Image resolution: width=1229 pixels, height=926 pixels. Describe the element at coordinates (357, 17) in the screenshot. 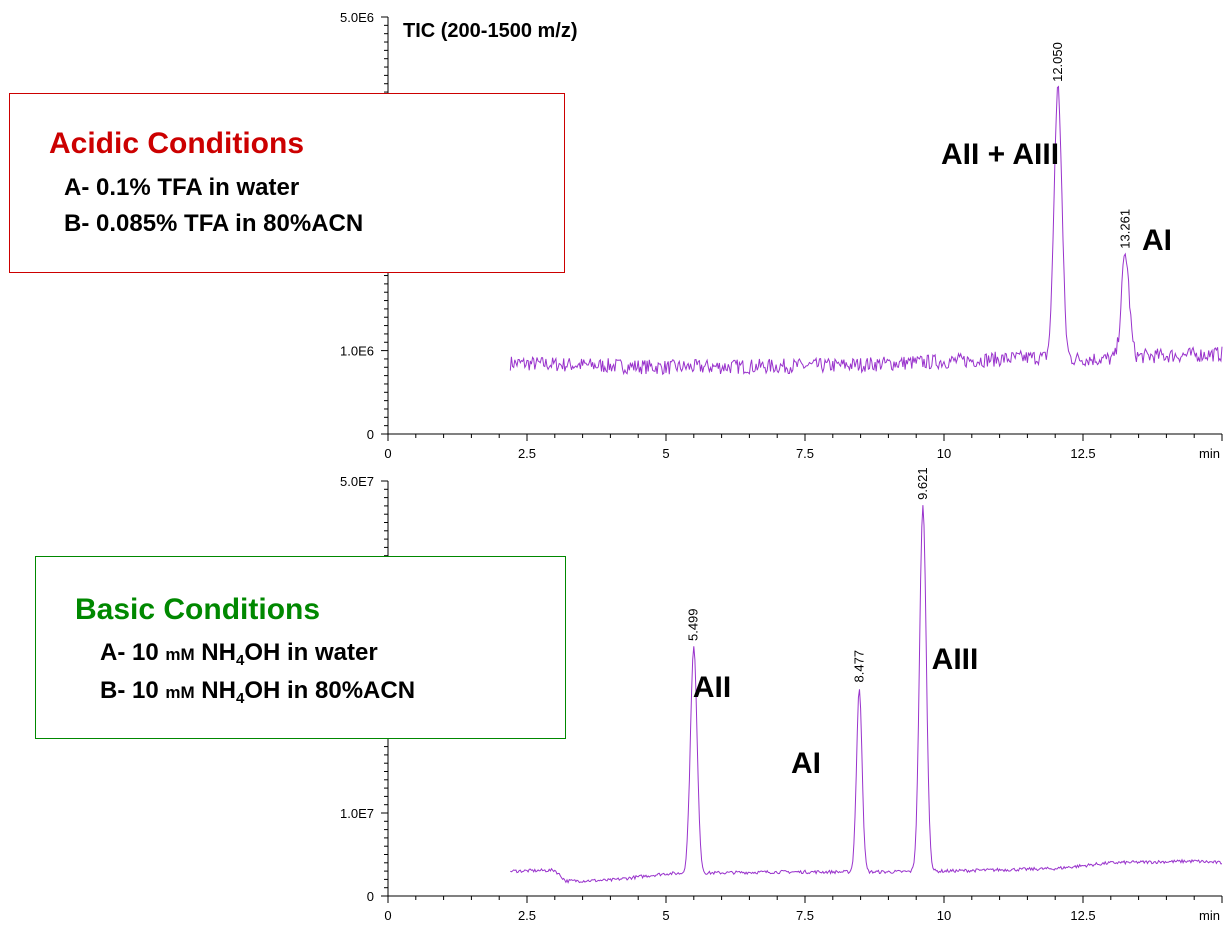

I see `y-tick-label: 5.0E6` at that location.